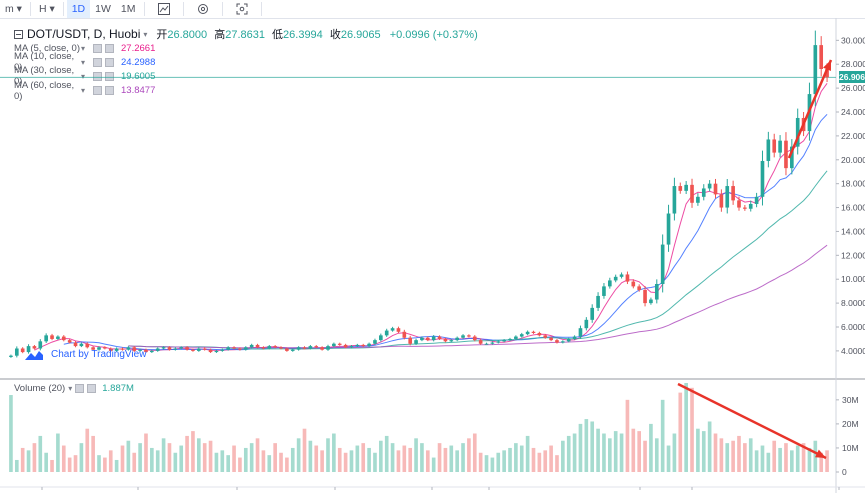  Describe the element at coordinates (84, 34) in the screenshot. I see `symbol-title: DOT/USDT, D, Huobi` at that location.